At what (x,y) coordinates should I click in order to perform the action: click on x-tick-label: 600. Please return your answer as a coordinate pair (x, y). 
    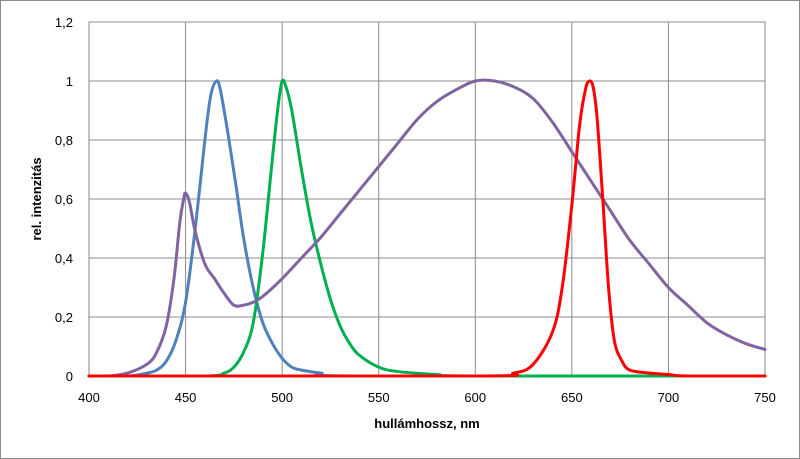
    Looking at the image, I should click on (475, 397).